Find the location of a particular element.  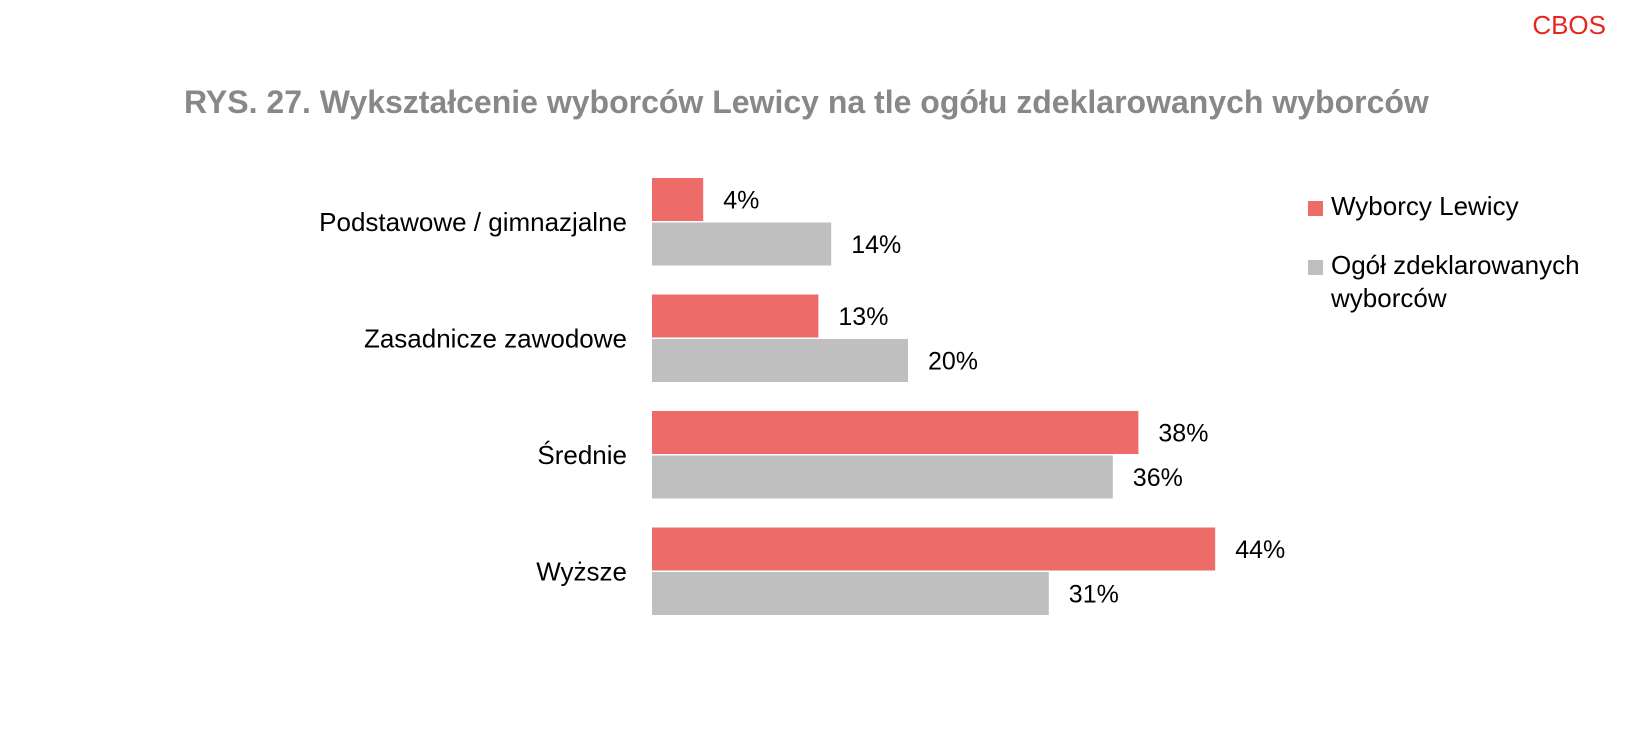

data-label: 14% is located at coordinates (876, 245).